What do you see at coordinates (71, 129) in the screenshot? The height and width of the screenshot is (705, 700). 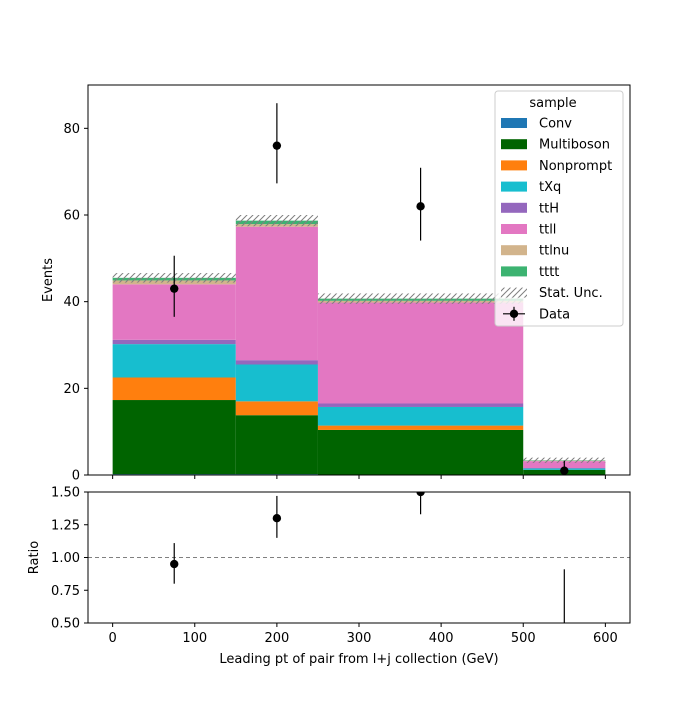 I see `main-y-tick-label-4: 80` at bounding box center [71, 129].